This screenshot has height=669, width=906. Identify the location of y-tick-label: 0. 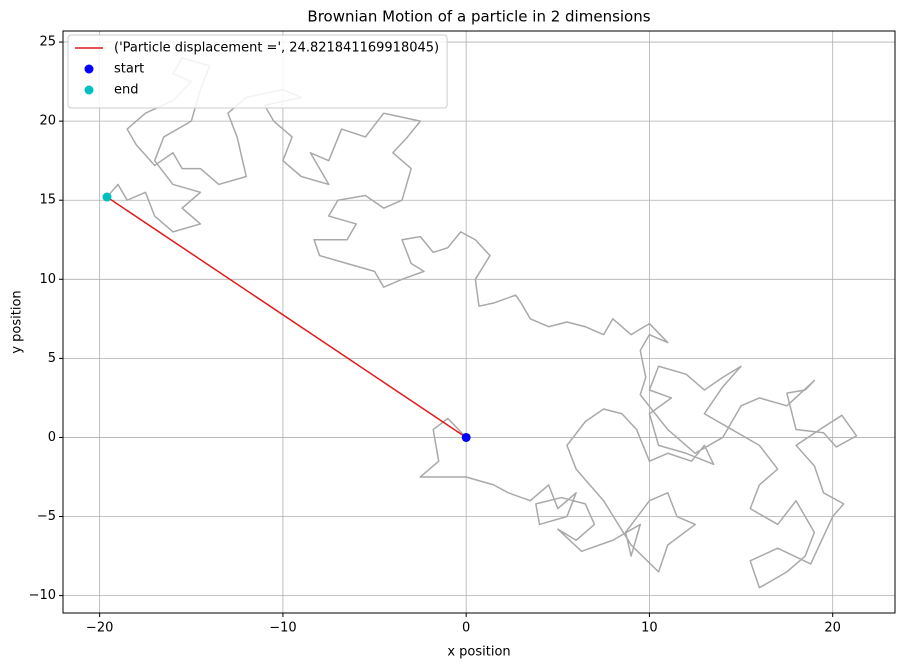
(52, 437).